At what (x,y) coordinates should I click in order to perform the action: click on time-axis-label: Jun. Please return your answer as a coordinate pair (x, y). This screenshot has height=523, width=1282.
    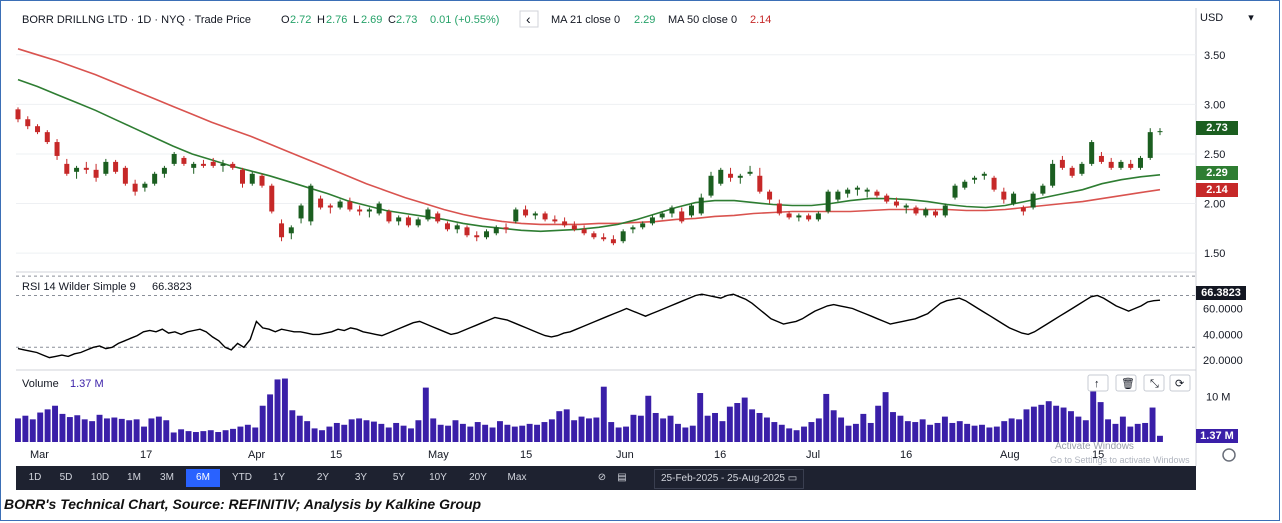
    Looking at the image, I should click on (625, 455).